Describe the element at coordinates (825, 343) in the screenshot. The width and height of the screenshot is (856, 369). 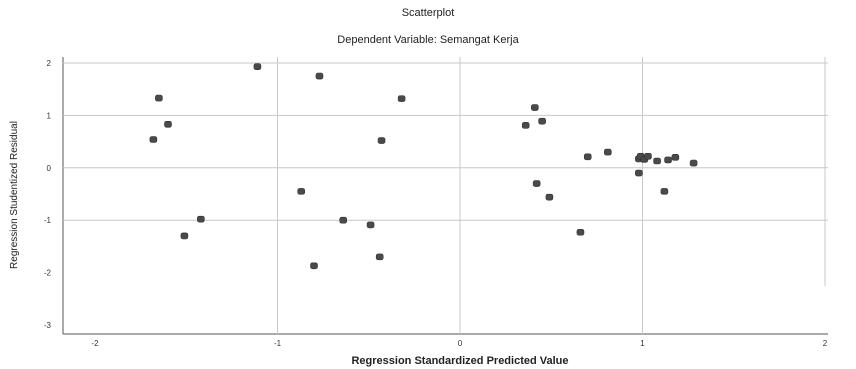
I see `x-tick-label: 2` at that location.